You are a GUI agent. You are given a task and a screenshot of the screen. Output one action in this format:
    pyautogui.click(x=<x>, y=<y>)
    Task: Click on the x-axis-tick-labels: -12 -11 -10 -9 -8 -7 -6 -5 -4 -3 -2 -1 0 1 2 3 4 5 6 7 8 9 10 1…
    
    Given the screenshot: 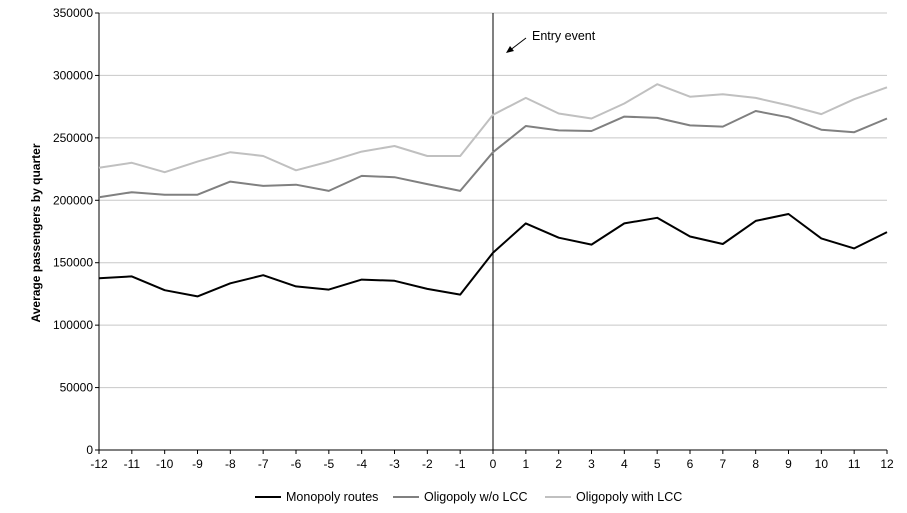 What is the action you would take?
    pyautogui.click(x=492, y=460)
    